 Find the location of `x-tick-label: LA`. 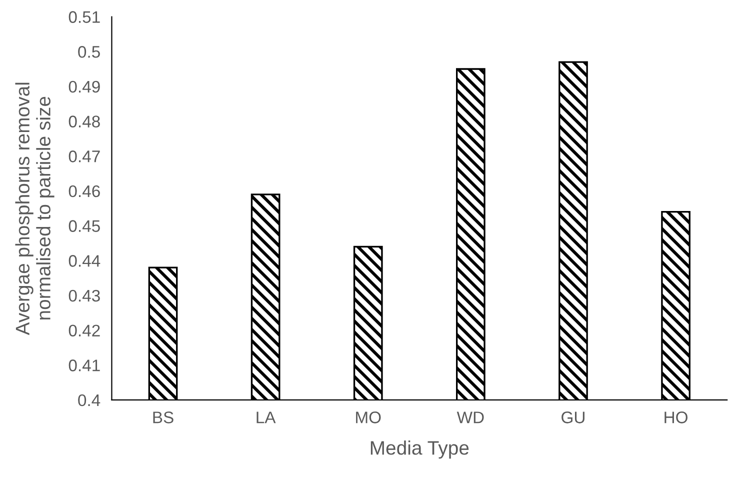

x-tick-label: LA is located at coordinates (266, 418).